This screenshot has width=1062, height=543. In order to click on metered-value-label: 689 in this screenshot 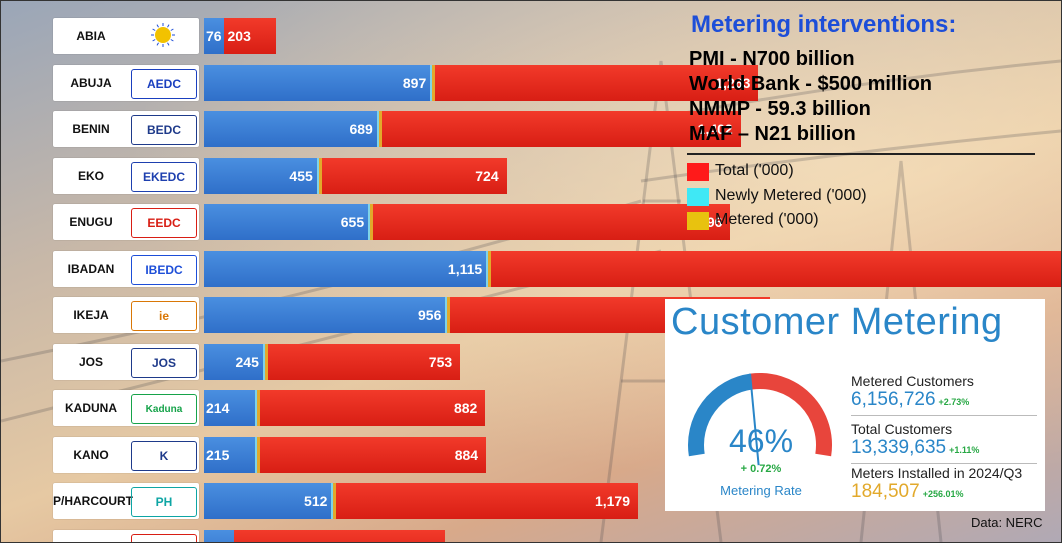, I will do `click(361, 129)`.